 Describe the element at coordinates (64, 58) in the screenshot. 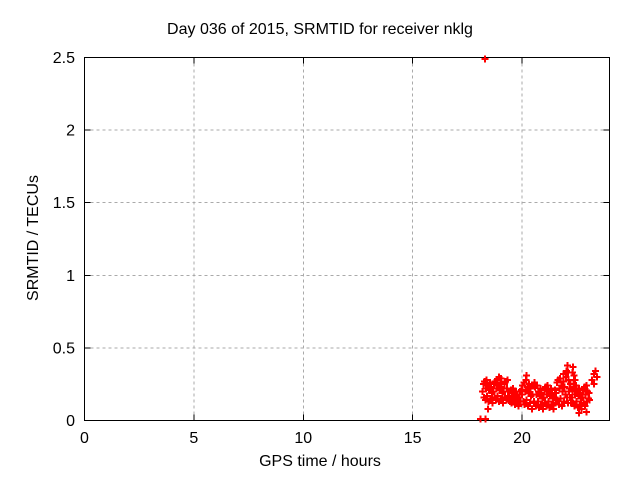

I see `y-tick-label: 2.5` at that location.